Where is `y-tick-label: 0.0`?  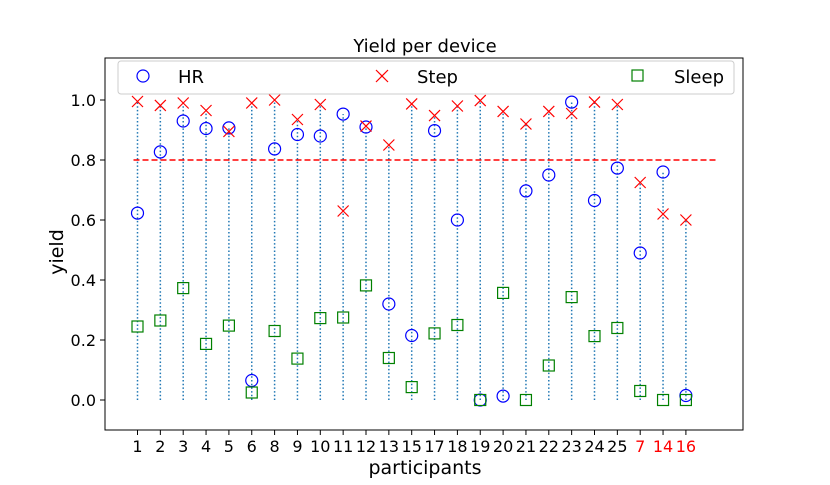
y-tick-label: 0.0 is located at coordinates (83, 400).